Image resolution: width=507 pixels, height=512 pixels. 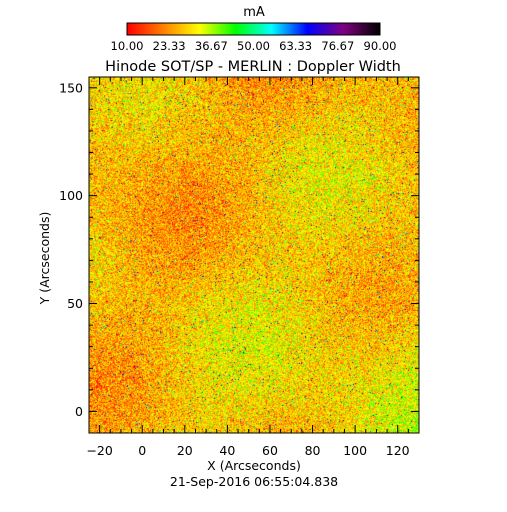 What do you see at coordinates (337, 46) in the screenshot?
I see `colorbar-tick-label: 76.67` at bounding box center [337, 46].